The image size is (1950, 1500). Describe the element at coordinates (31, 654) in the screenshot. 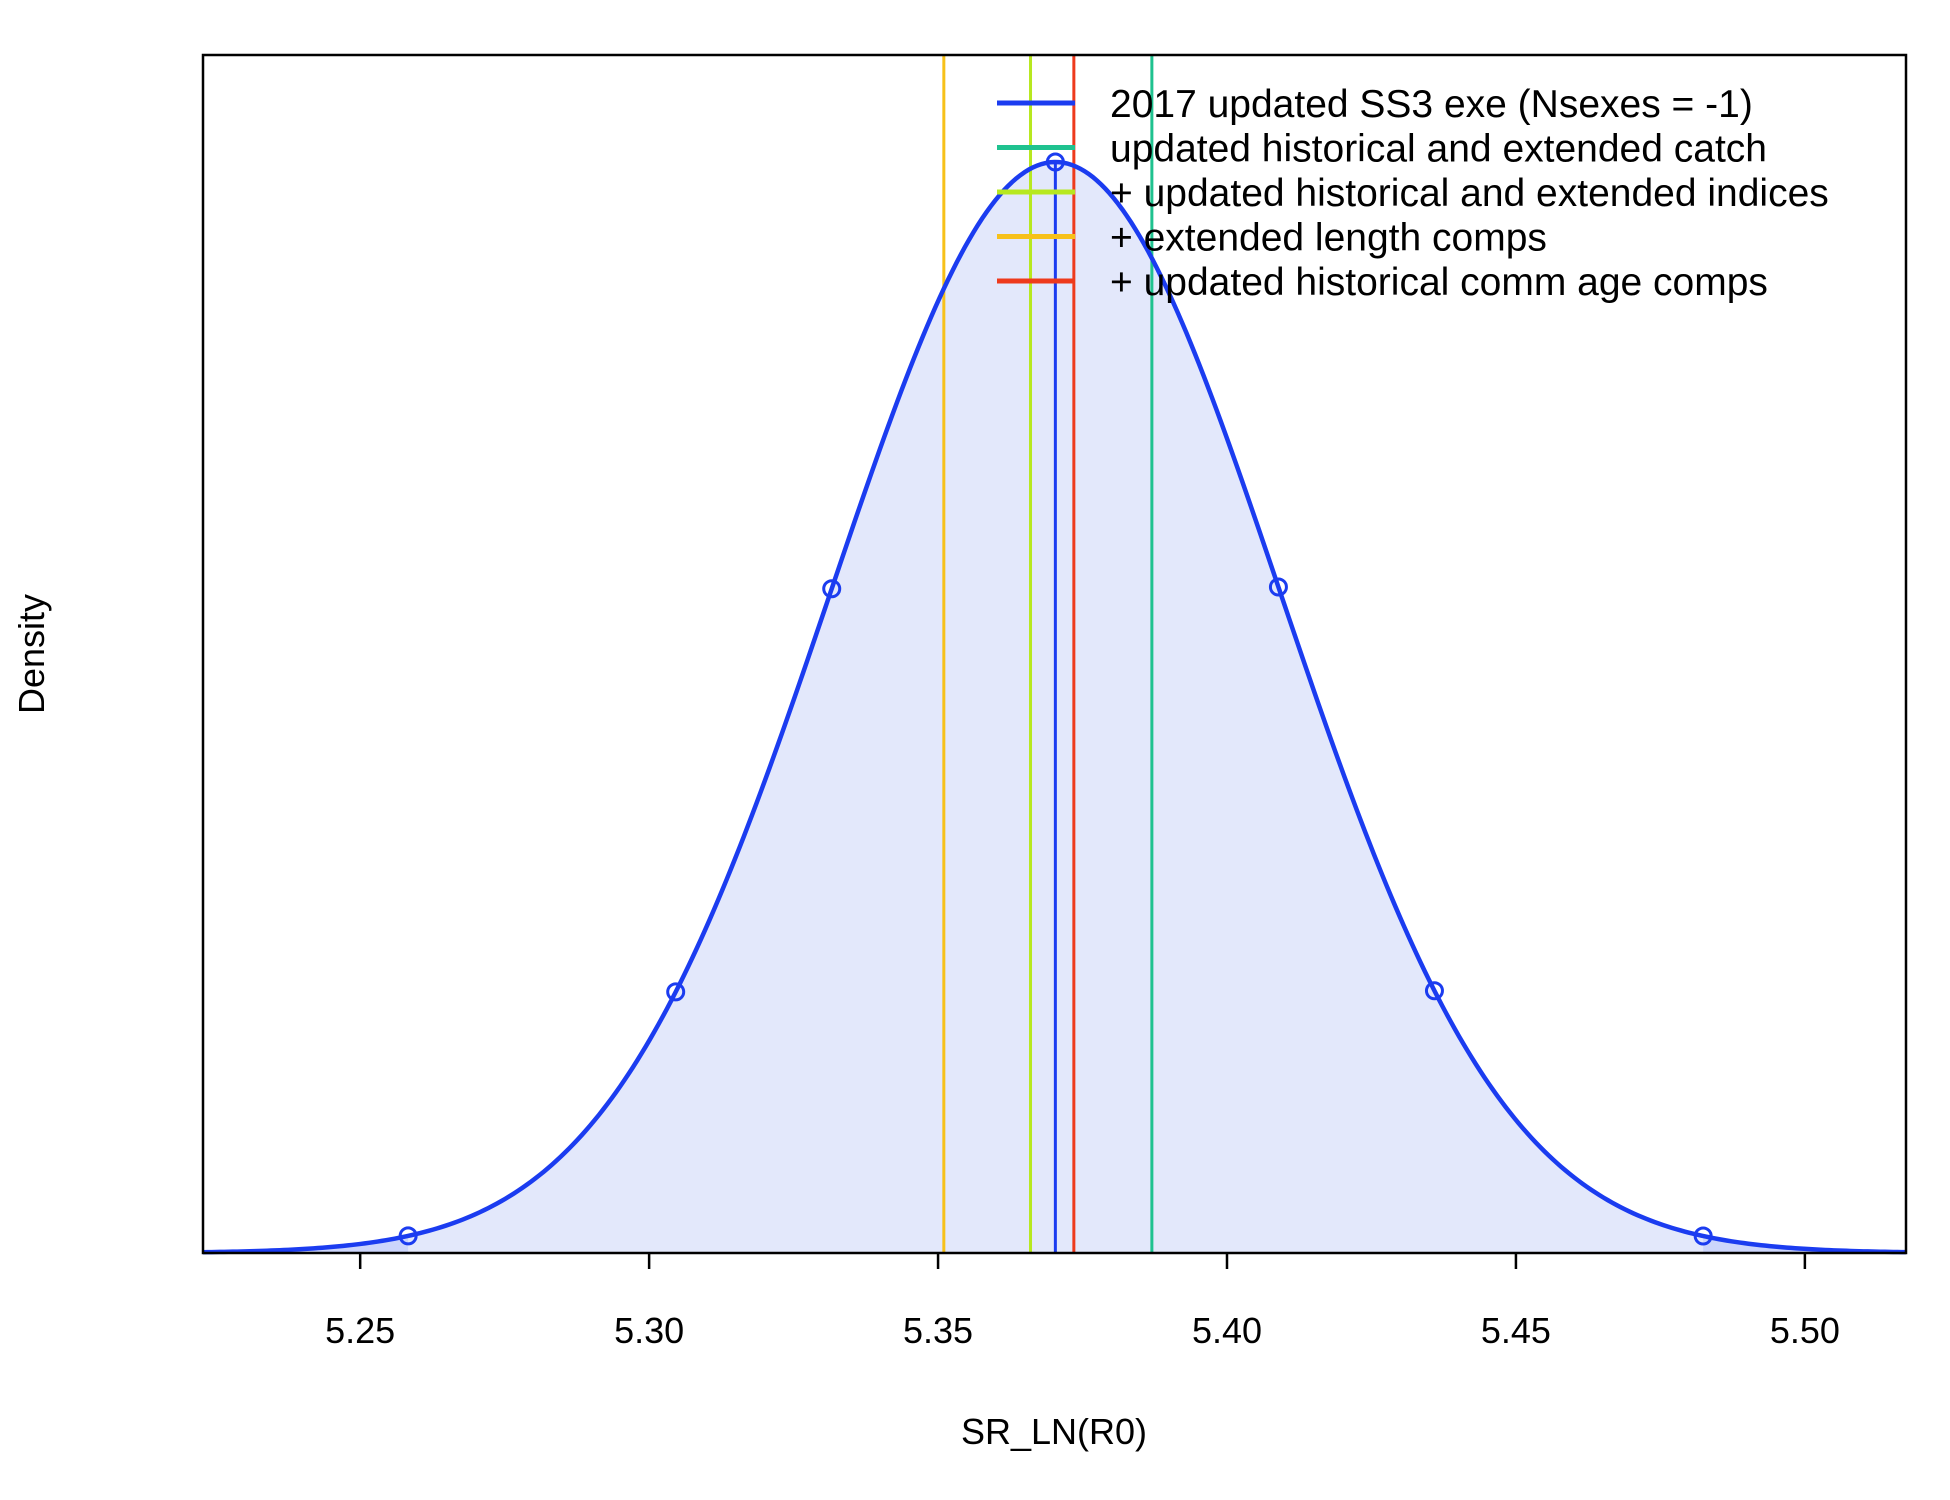

I see `y-axis-label: Density` at that location.